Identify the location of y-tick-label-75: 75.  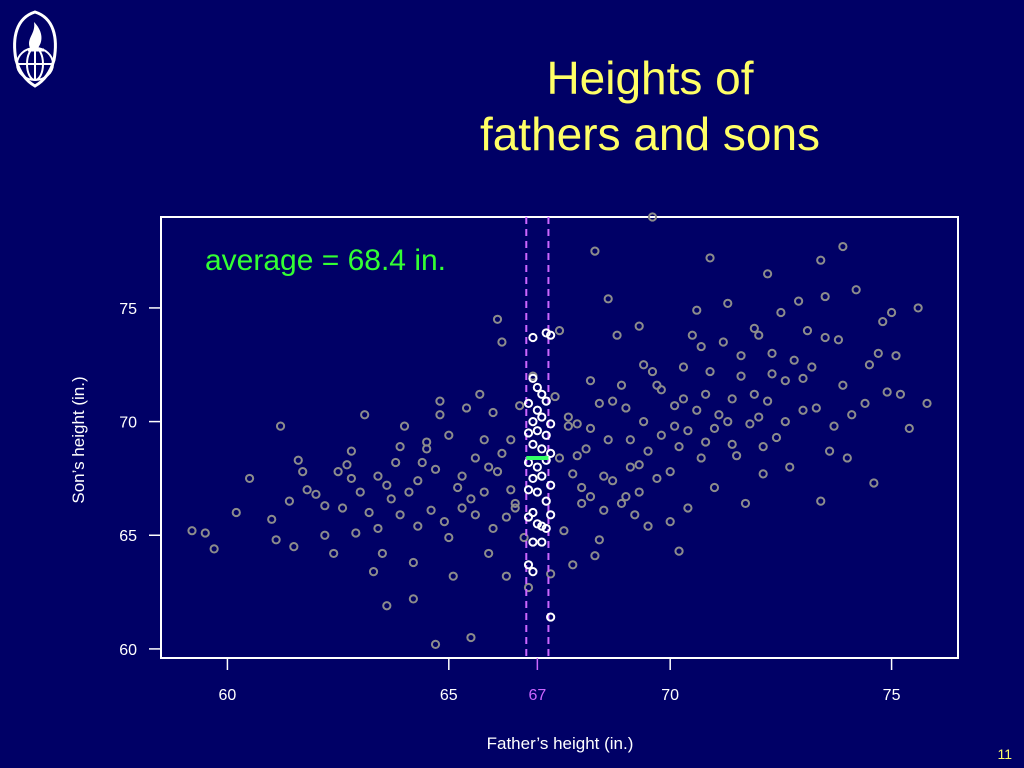
(128, 309).